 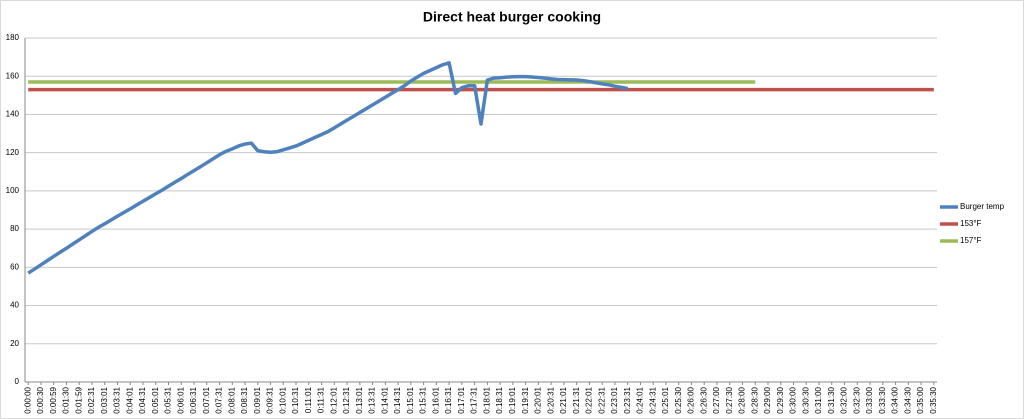 I want to click on chart-title: Direct heat burger cooking, so click(x=512, y=17).